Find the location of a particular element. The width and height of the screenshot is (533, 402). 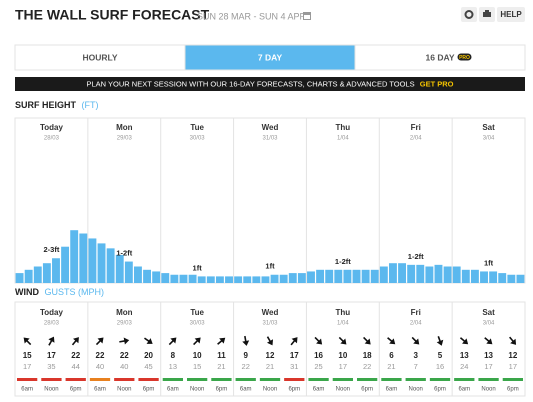

settings-button is located at coordinates (469, 14).